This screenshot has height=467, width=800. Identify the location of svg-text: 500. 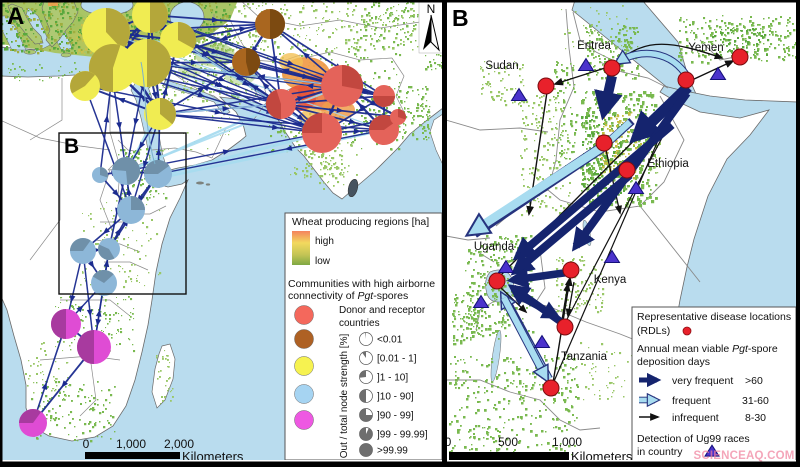
(508, 442).